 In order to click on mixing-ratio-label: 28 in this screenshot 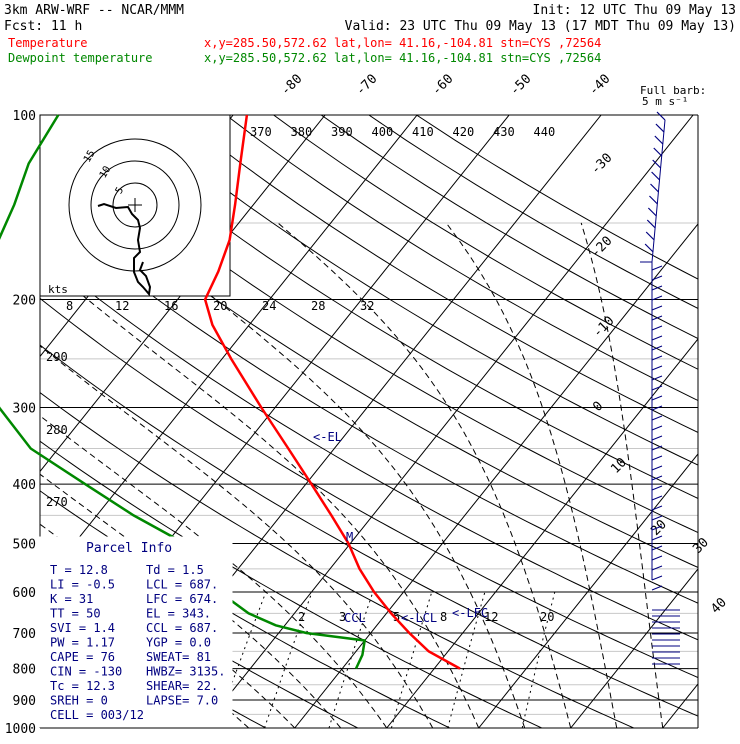, I will do `click(318, 306)`.